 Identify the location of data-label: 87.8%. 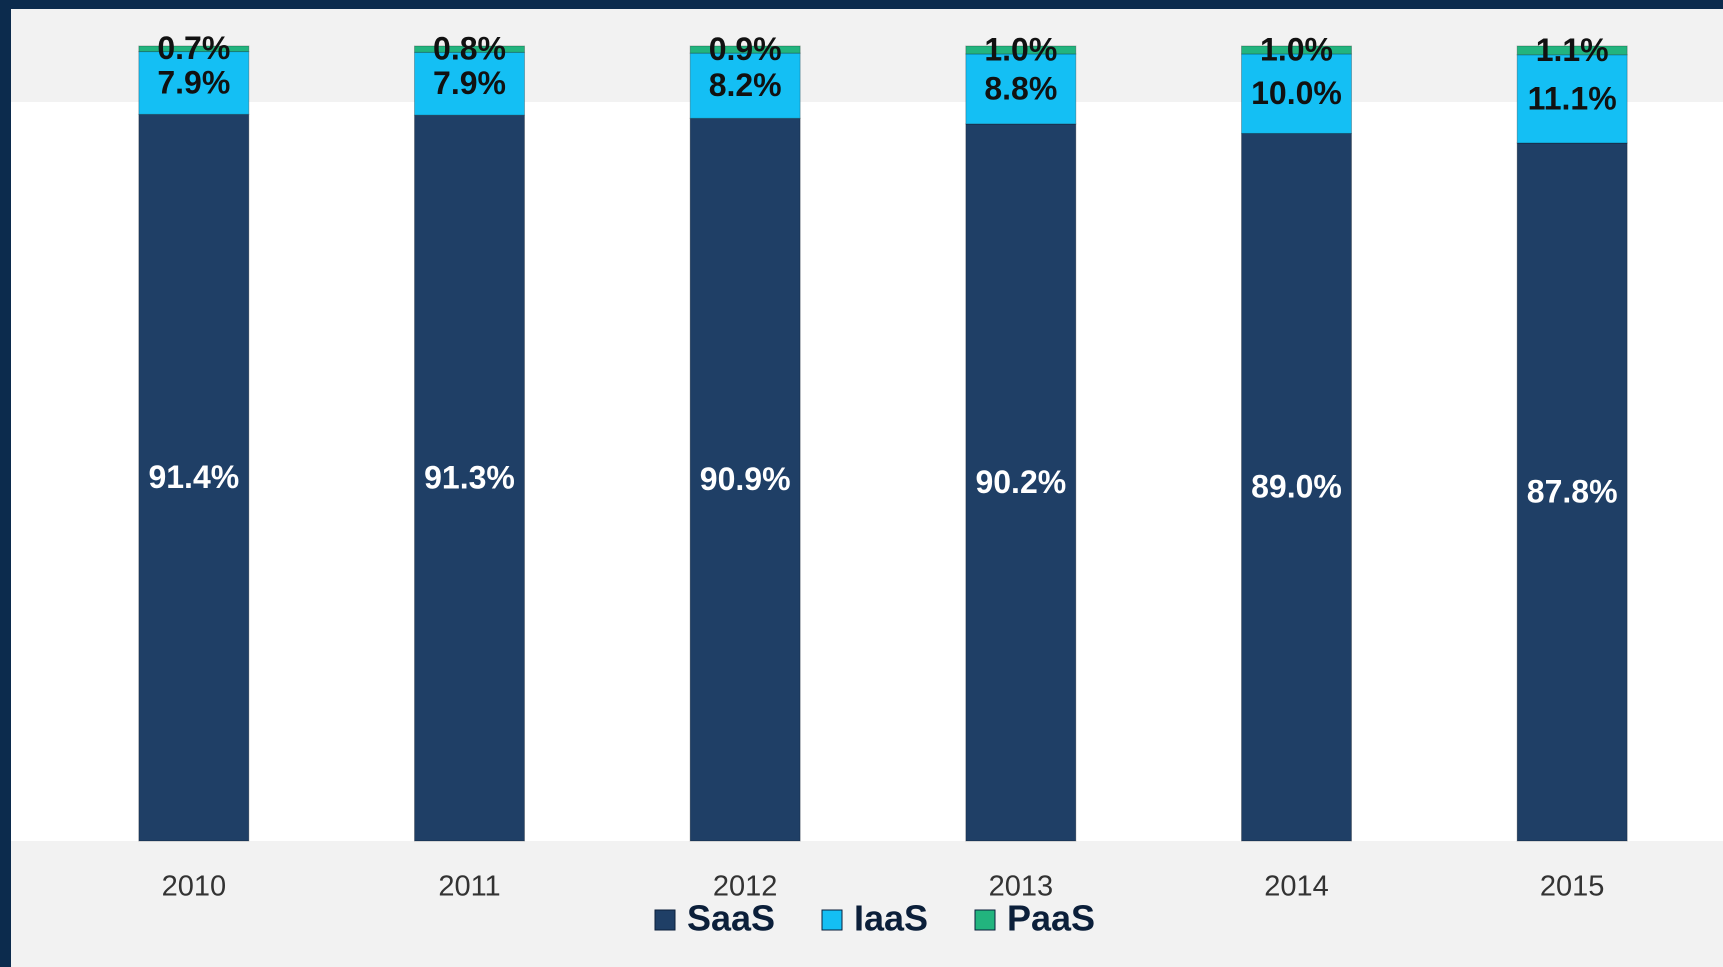
(1572, 491).